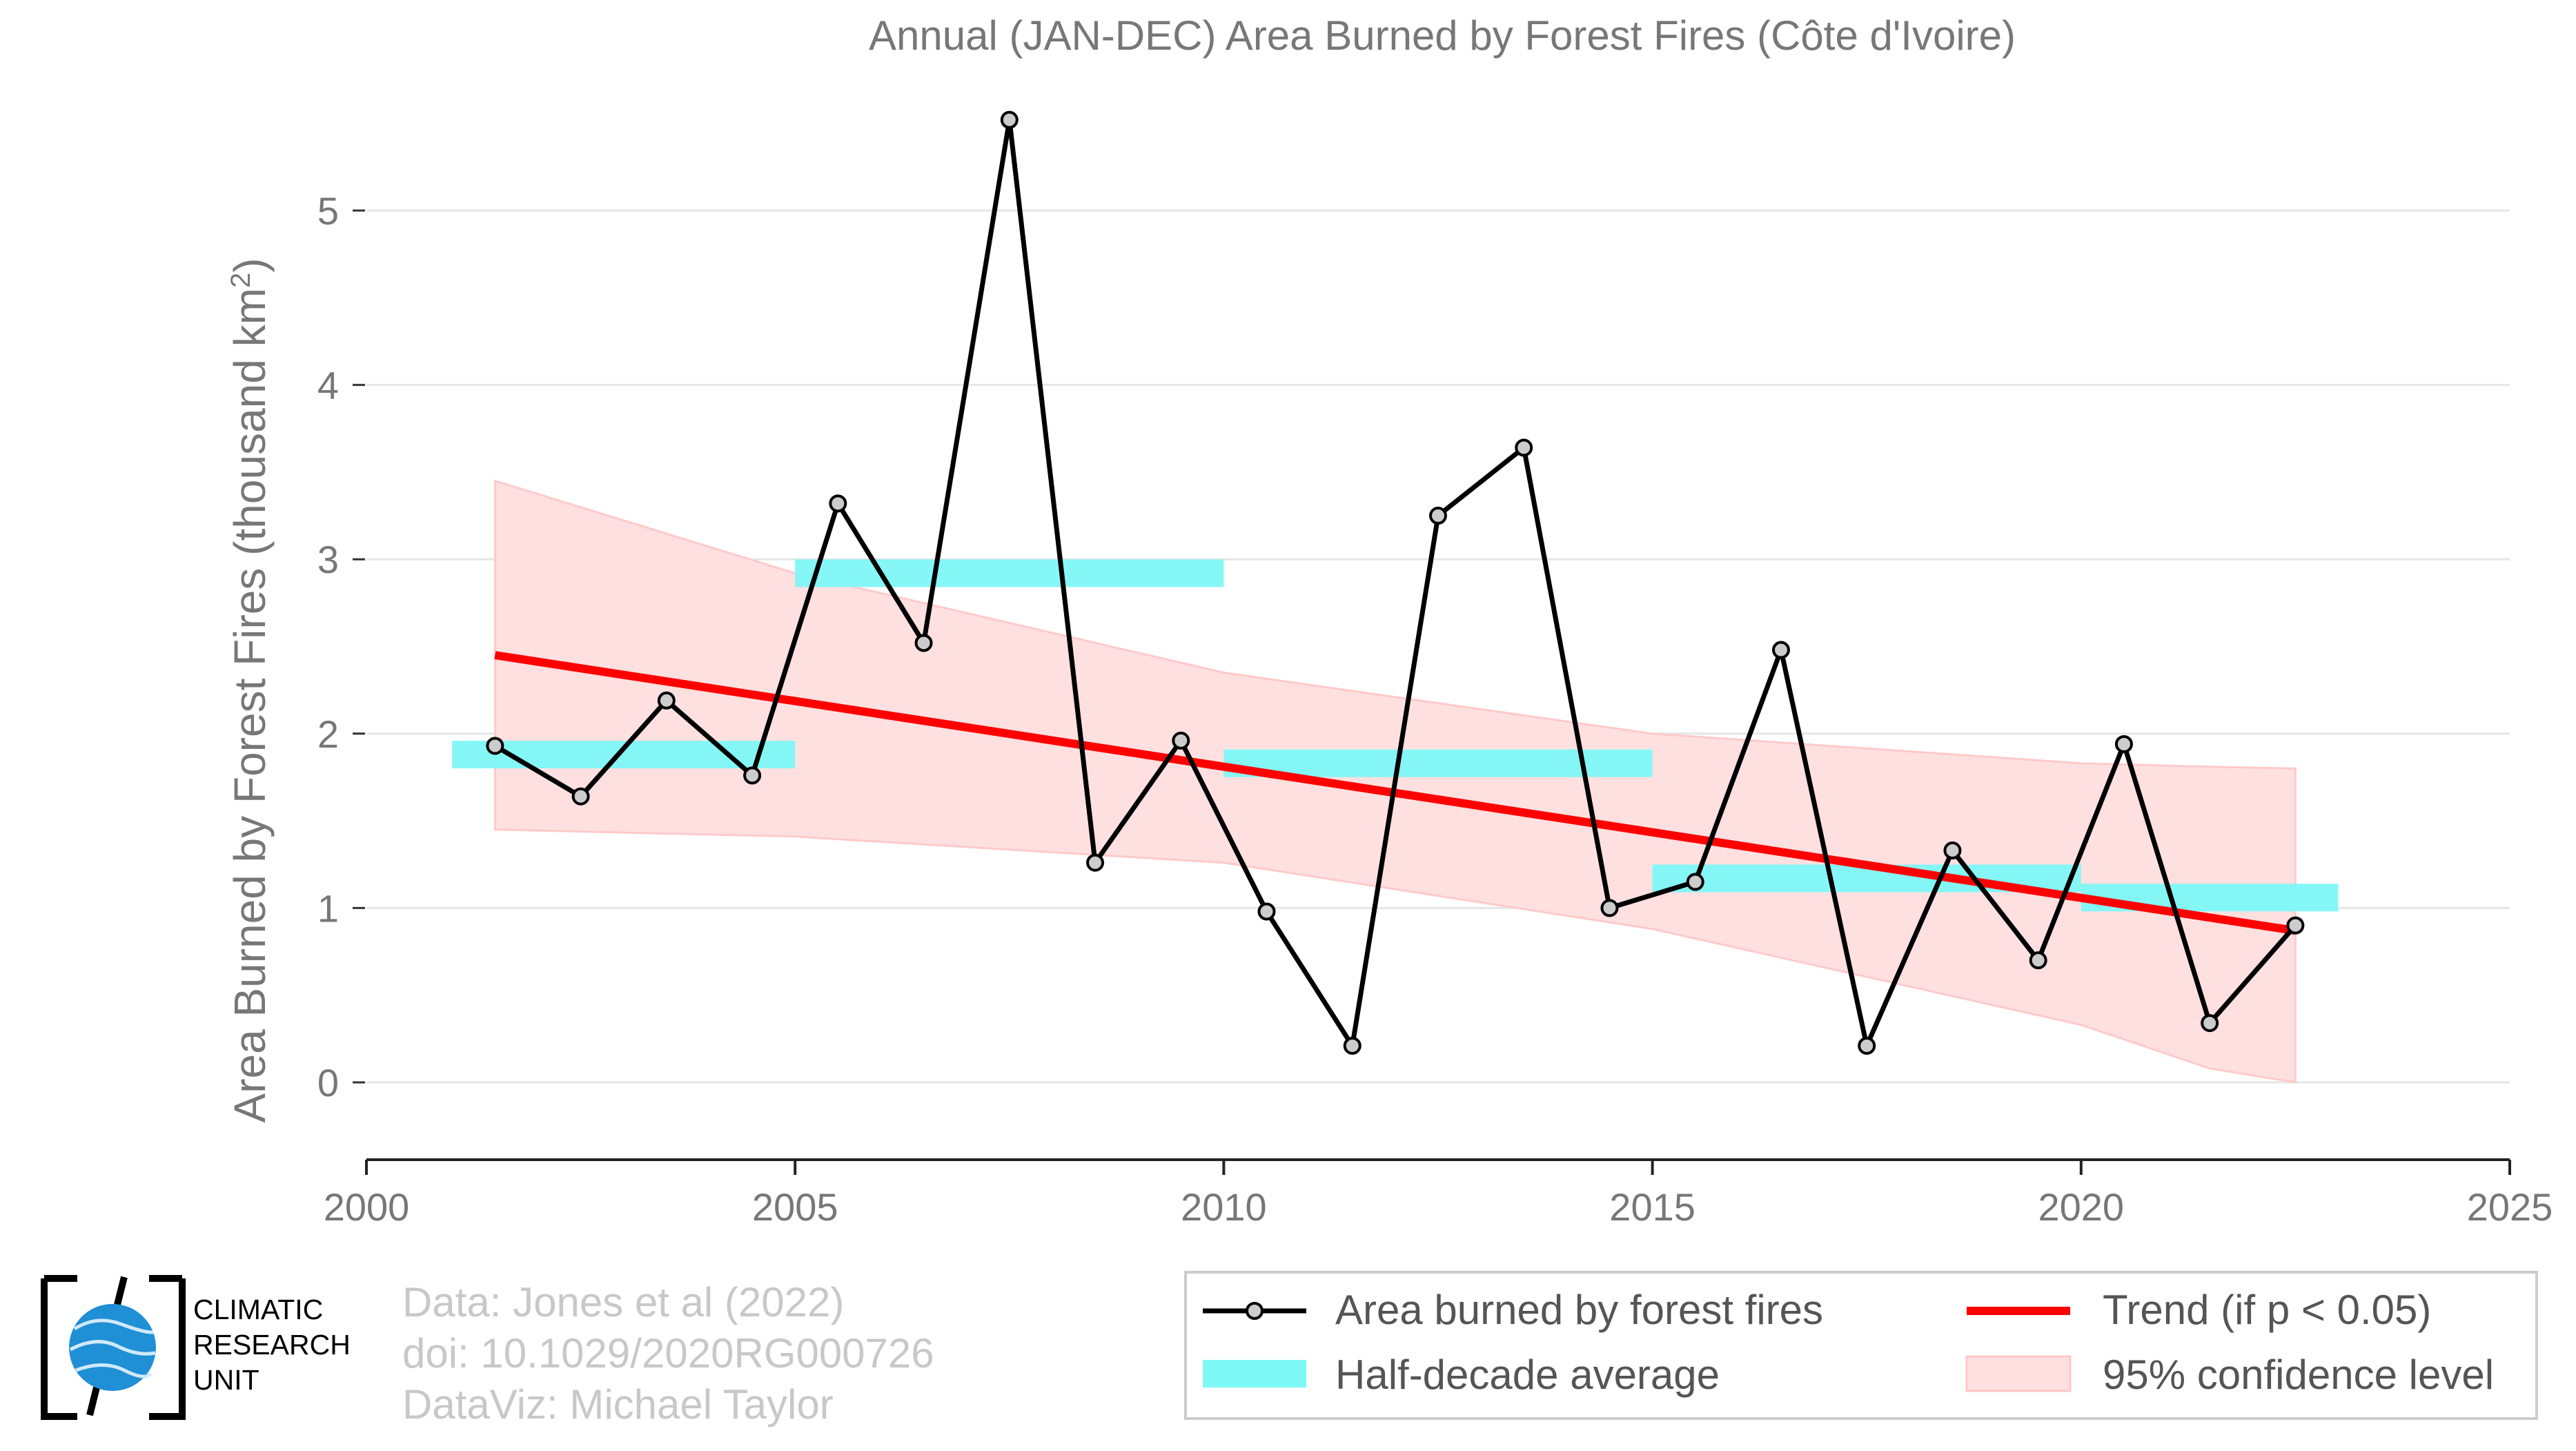 The image size is (2576, 1451). What do you see at coordinates (623, 1302) in the screenshot?
I see `credit-data-source: Data: Jones et al (2022)` at bounding box center [623, 1302].